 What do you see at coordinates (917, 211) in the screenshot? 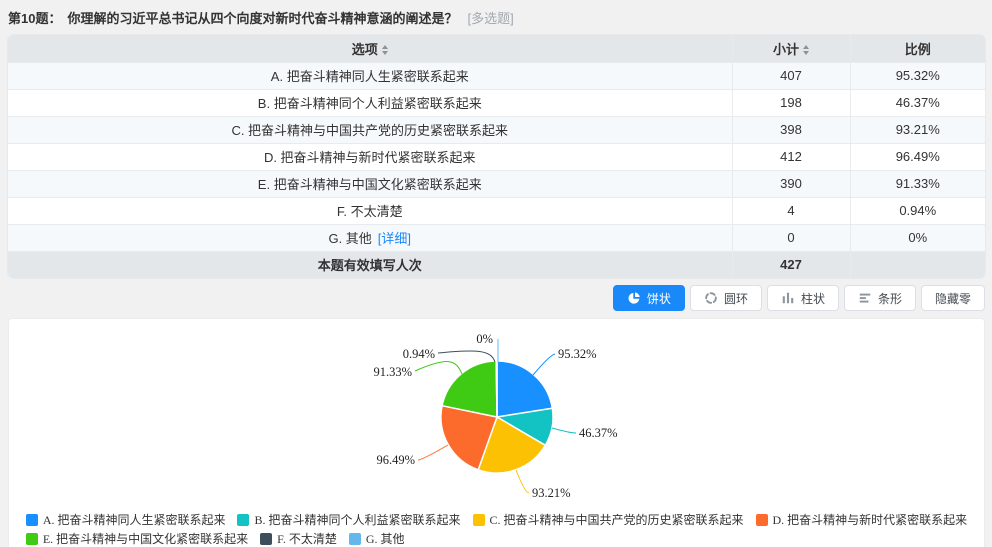
I see `ratio-cell: 0.94%` at bounding box center [917, 211].